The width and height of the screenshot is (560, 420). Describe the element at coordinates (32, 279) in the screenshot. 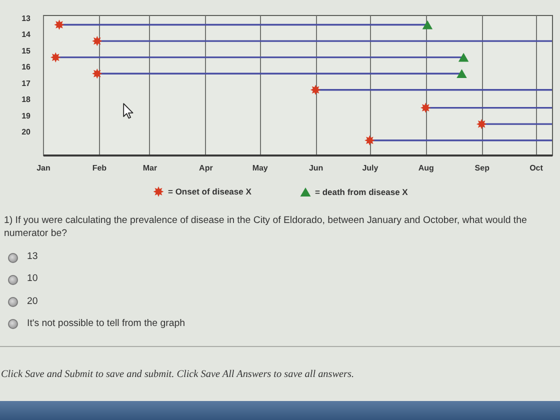

I see `text: 10` at that location.